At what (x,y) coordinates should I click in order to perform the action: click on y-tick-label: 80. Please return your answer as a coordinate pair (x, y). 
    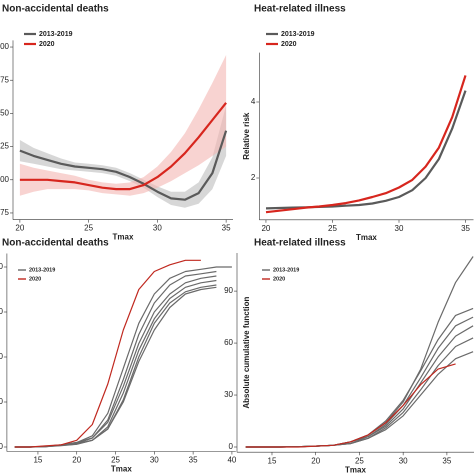
    Looking at the image, I should click on (1, 266).